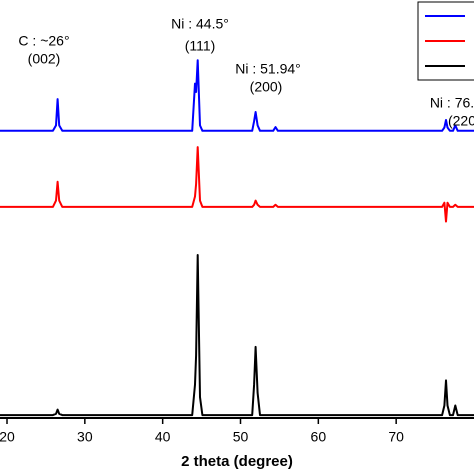 The height and width of the screenshot is (474, 474). What do you see at coordinates (241, 437) in the screenshot?
I see `x-tick-label: 50` at bounding box center [241, 437].